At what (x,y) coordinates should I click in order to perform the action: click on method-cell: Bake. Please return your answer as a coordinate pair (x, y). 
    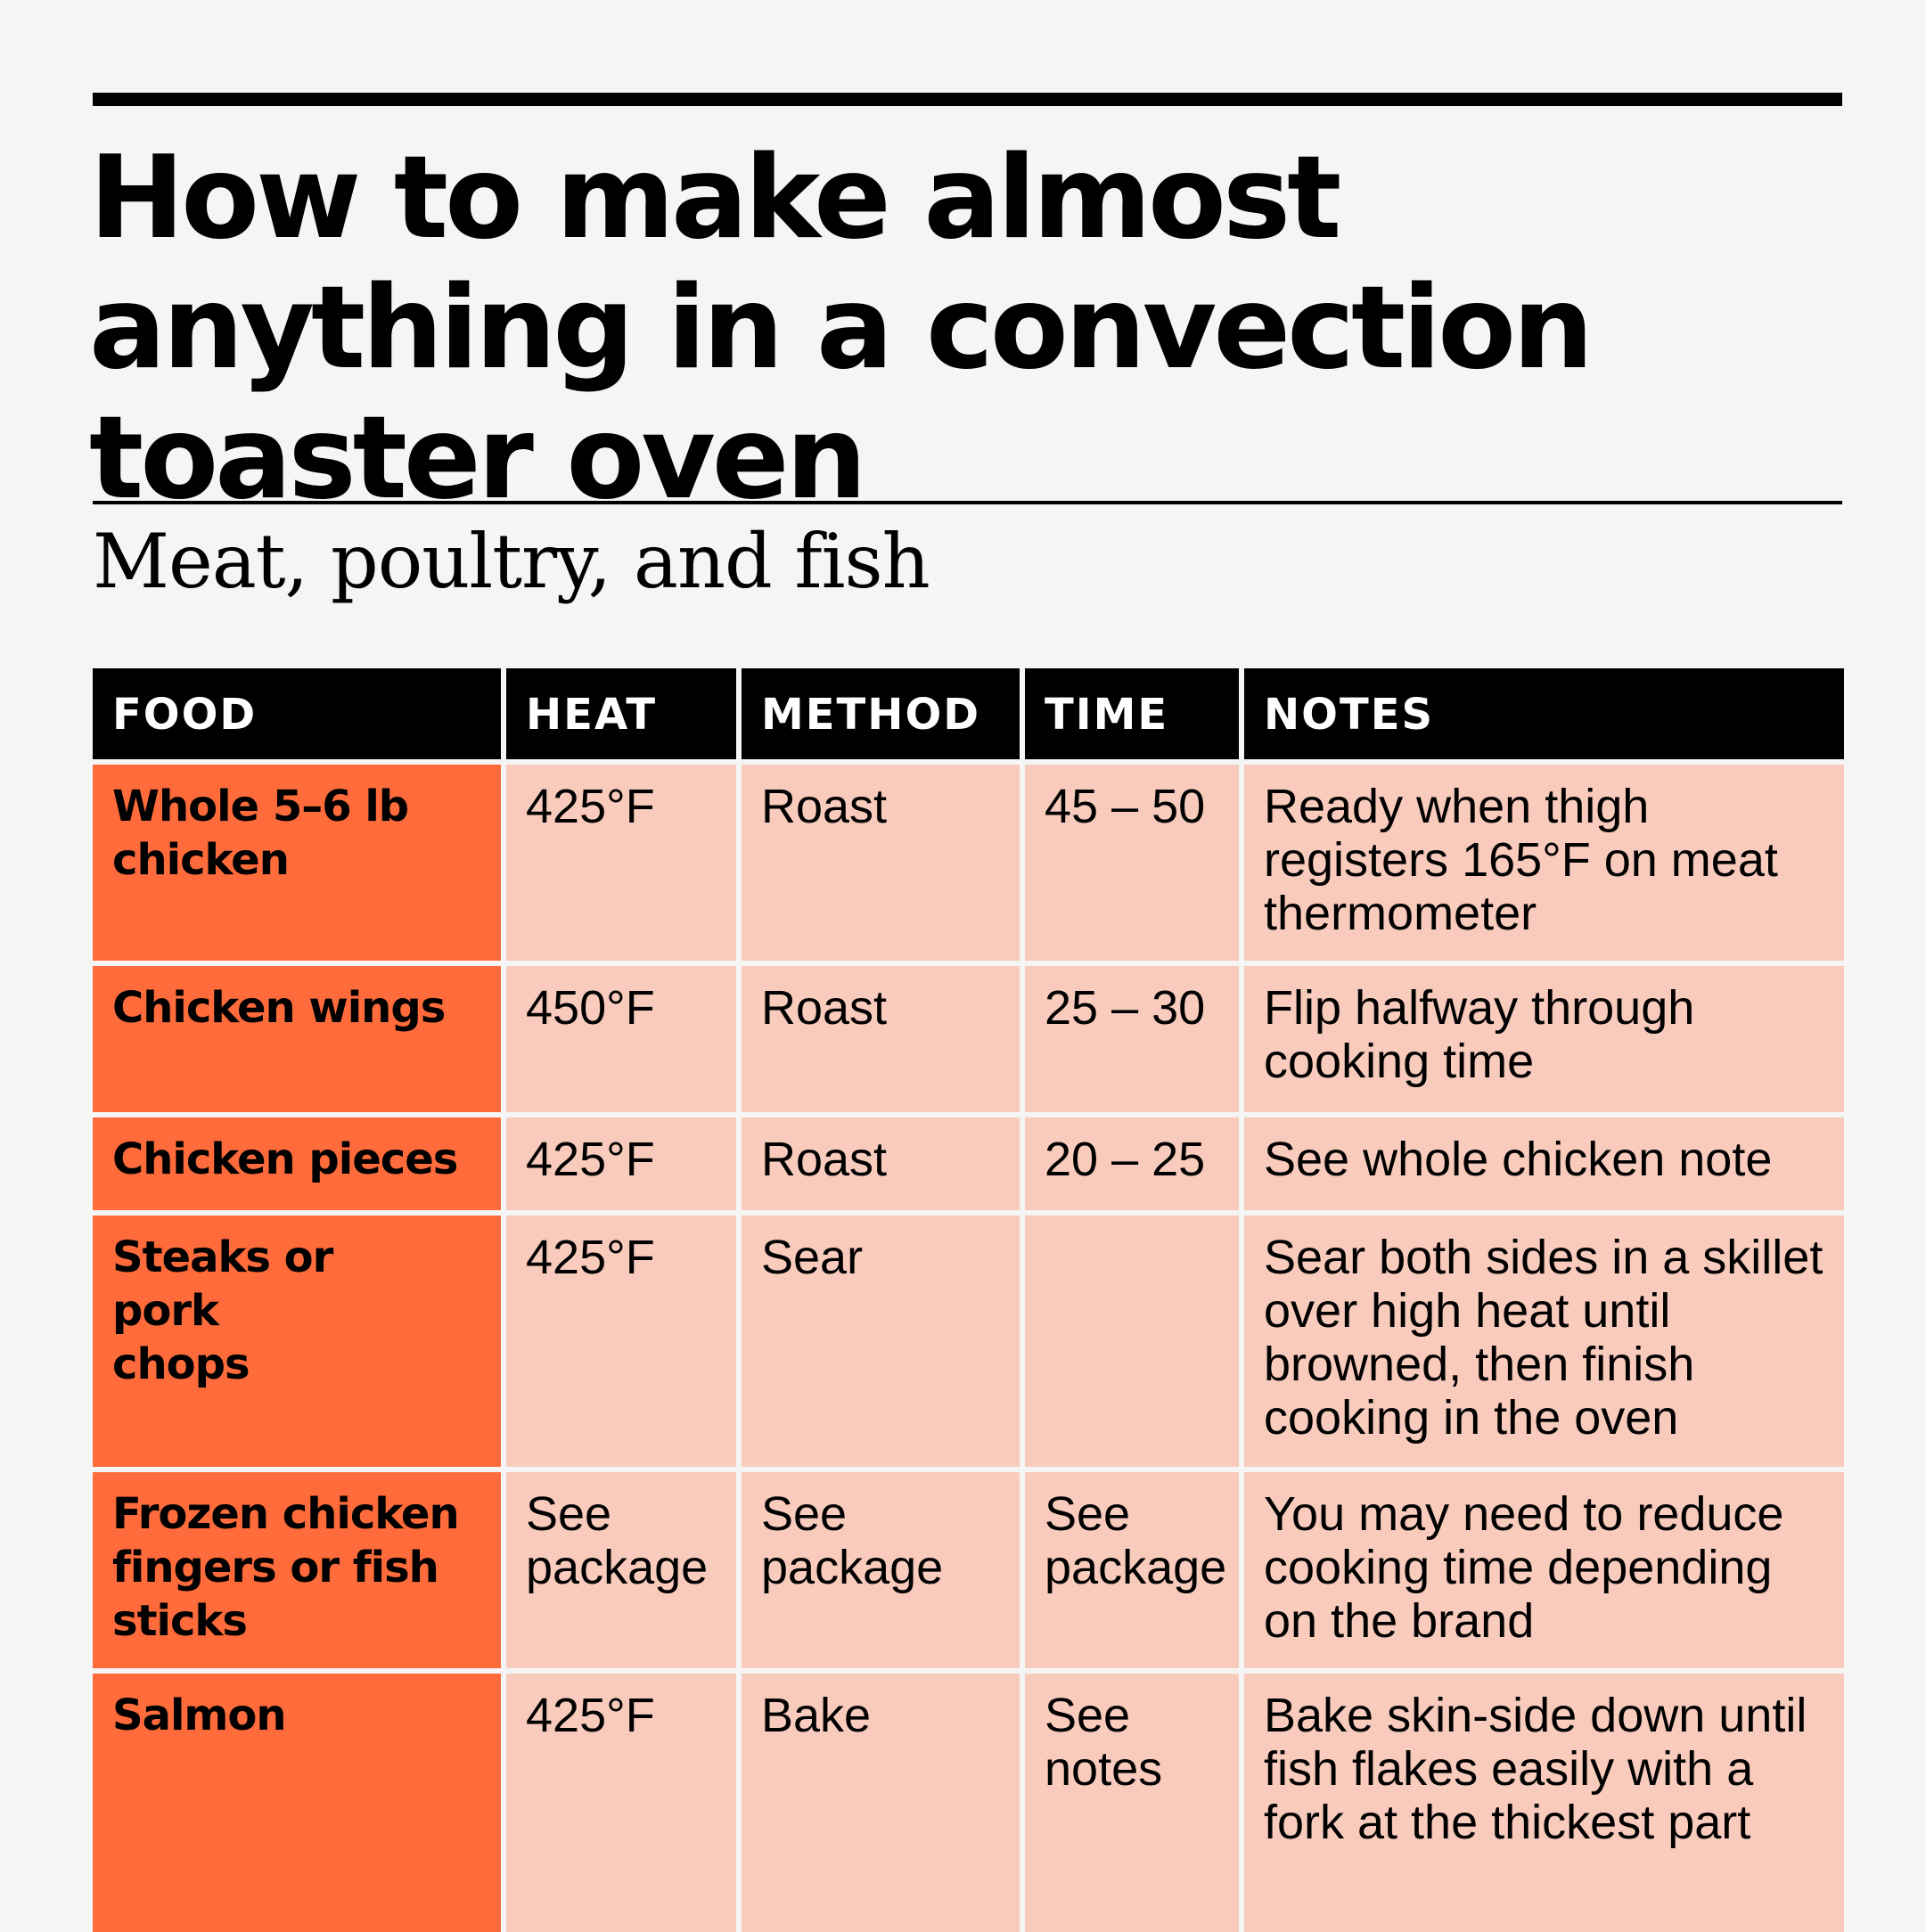
    Looking at the image, I should click on (881, 1803).